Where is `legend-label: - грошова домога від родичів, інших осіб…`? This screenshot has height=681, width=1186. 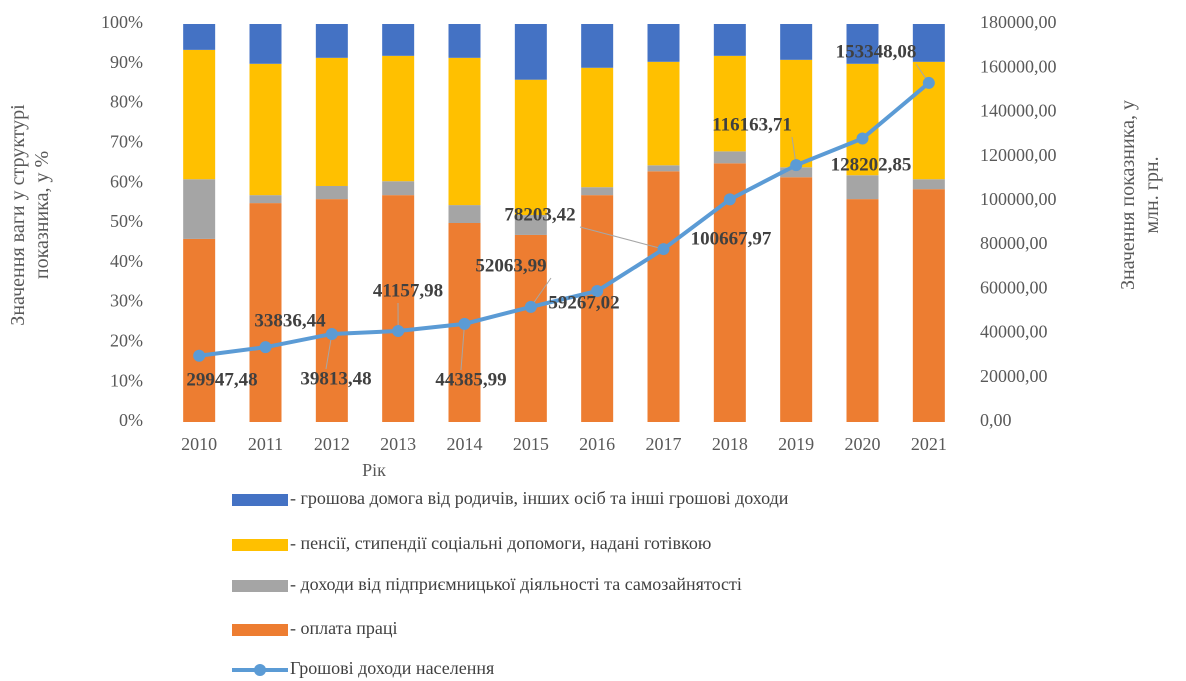 legend-label: - грошова домога від родичів, інших осіб… is located at coordinates (539, 498).